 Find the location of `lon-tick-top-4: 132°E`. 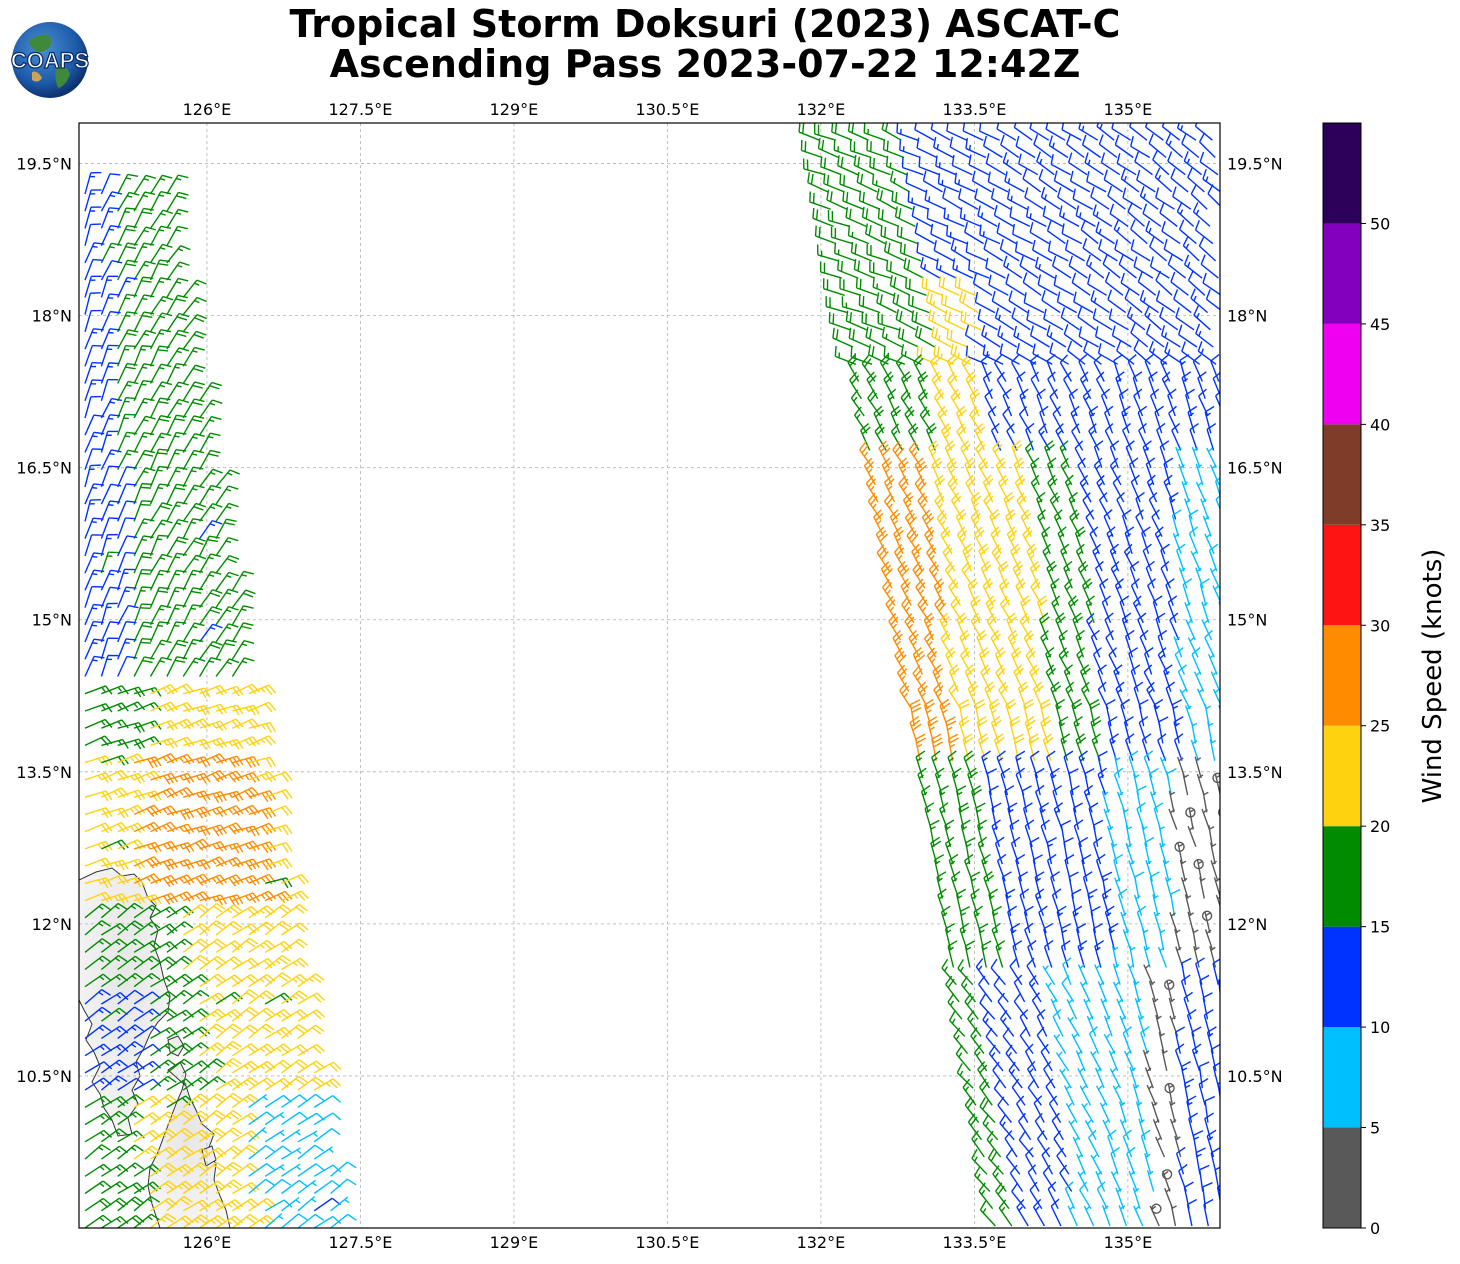

lon-tick-top-4: 132°E is located at coordinates (821, 109).